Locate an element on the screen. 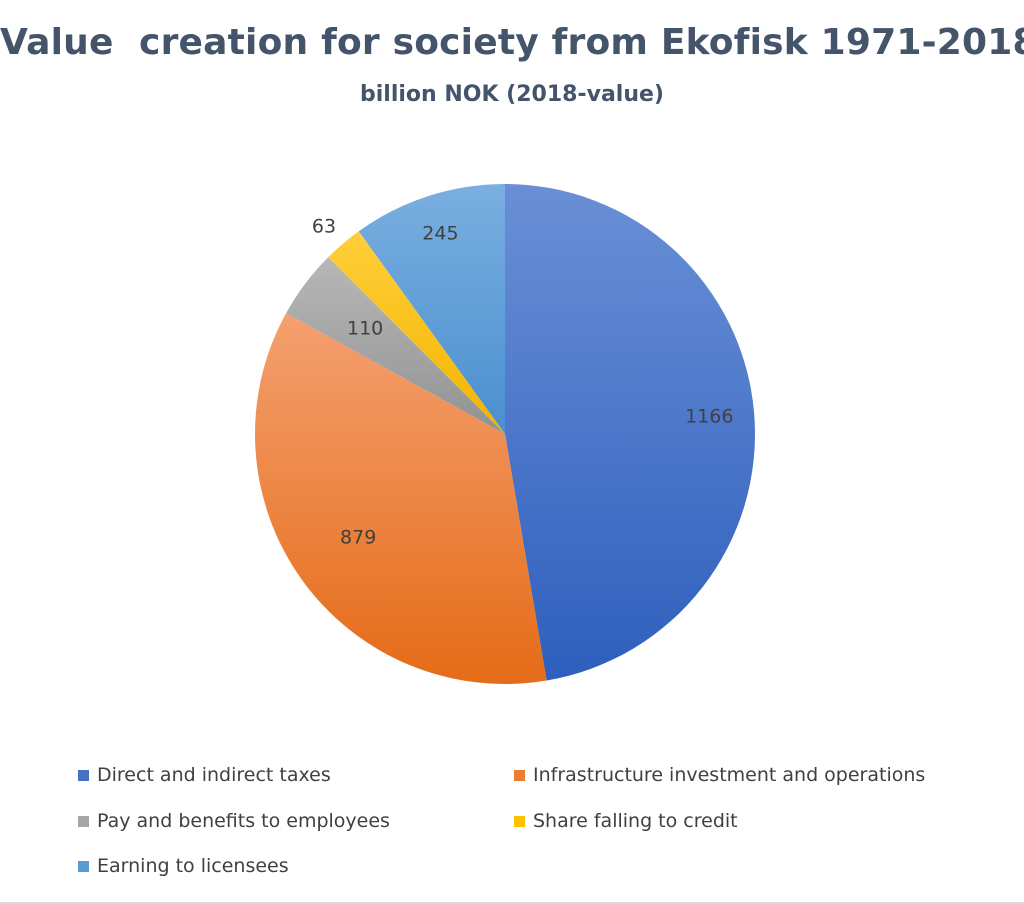  pie-slice-infrastructure-investment-and-operations is located at coordinates (401, 498).